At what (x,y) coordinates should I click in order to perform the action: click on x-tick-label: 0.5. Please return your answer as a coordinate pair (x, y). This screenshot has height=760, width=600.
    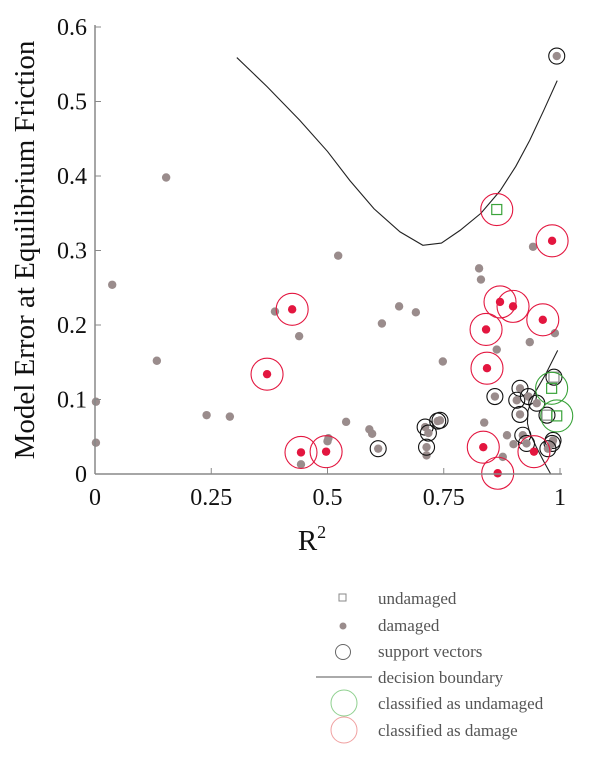
    Looking at the image, I should click on (328, 498).